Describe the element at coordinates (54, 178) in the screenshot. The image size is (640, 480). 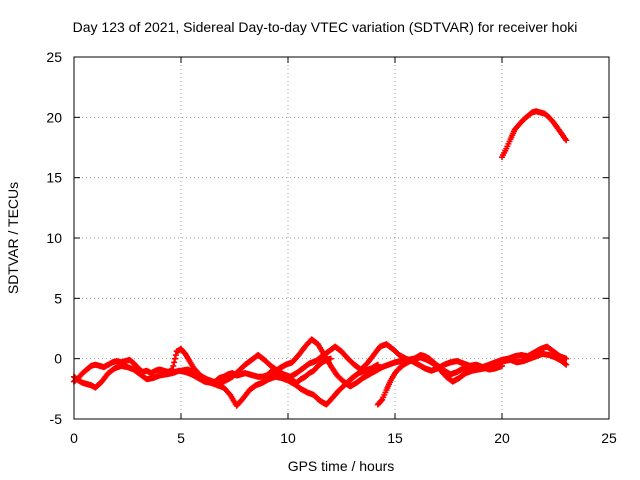
I see `y-tick-label-4: 15` at that location.